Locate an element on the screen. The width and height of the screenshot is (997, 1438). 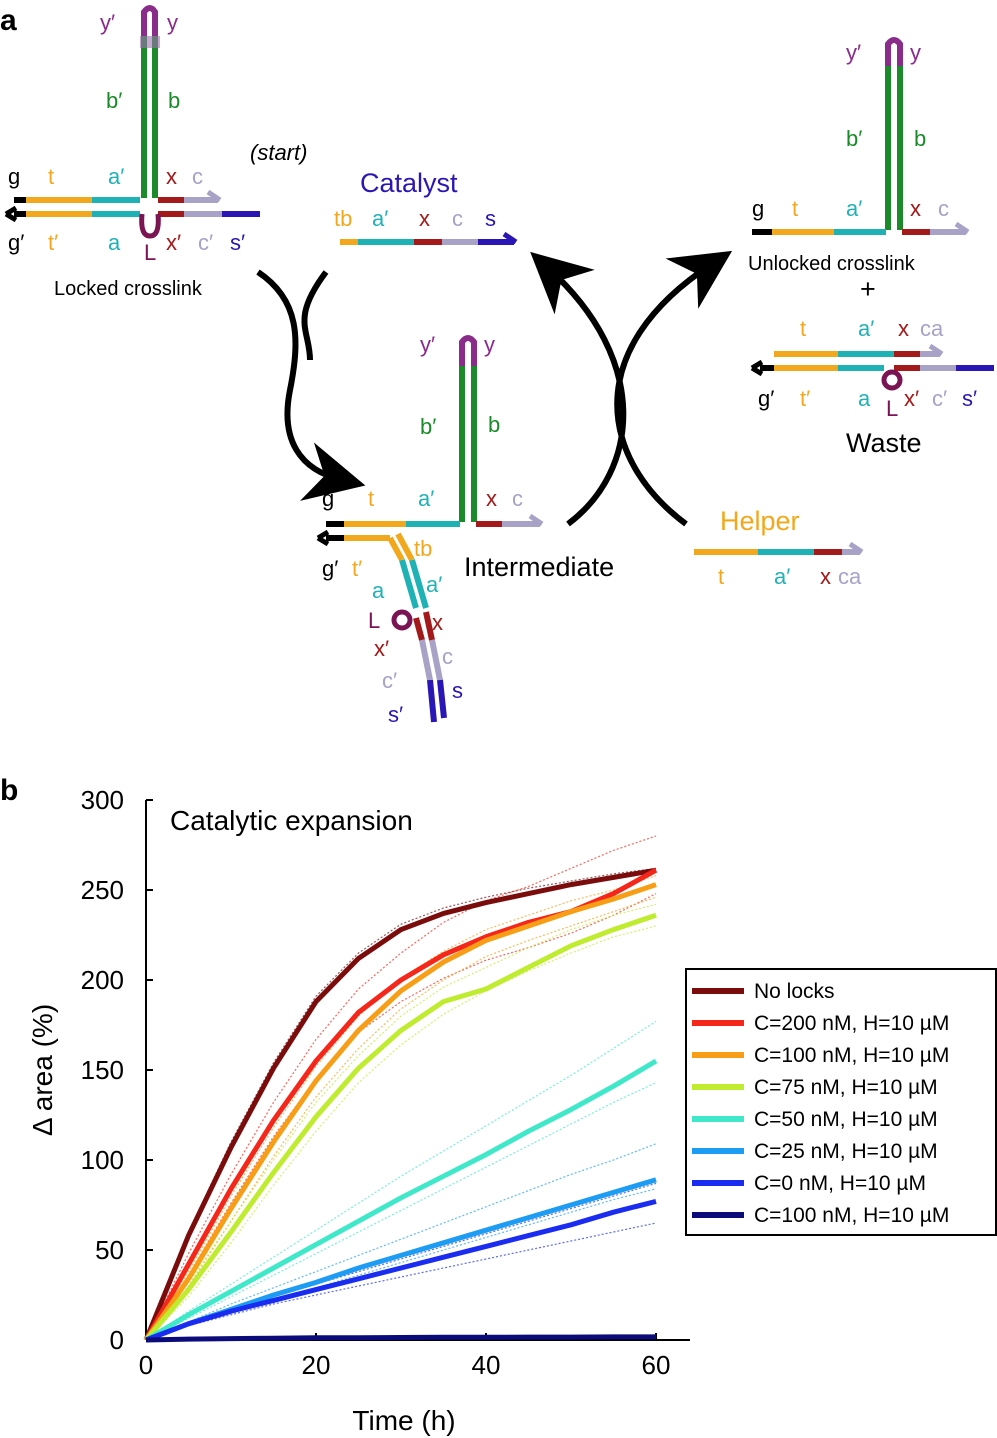
intermediate-a-prime-2: a′ is located at coordinates (434, 584).